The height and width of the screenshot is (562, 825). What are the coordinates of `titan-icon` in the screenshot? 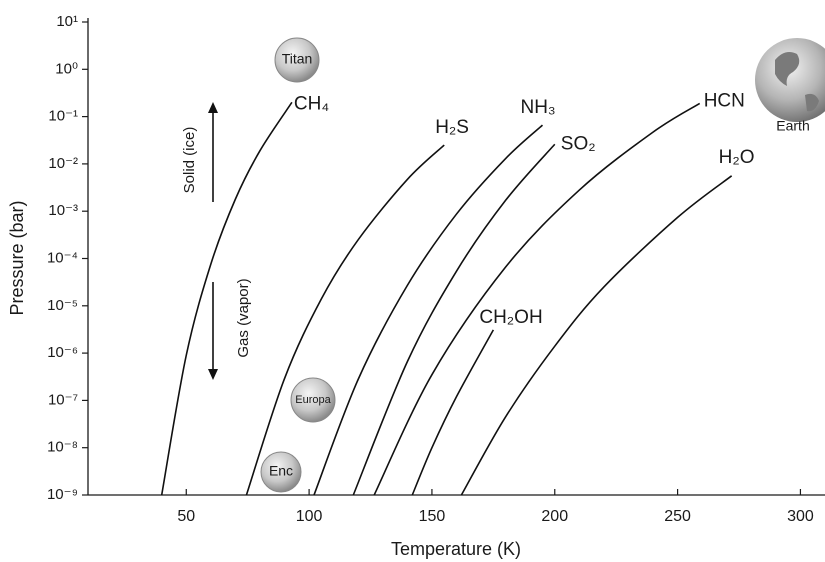 It's located at (297, 60).